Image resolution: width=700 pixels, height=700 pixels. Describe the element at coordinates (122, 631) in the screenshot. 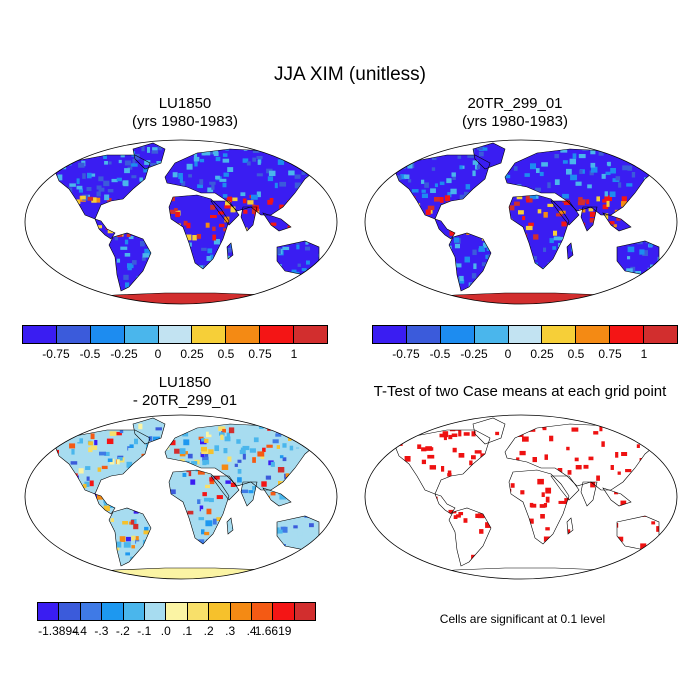

I see `colorbar-label: -.2` at that location.